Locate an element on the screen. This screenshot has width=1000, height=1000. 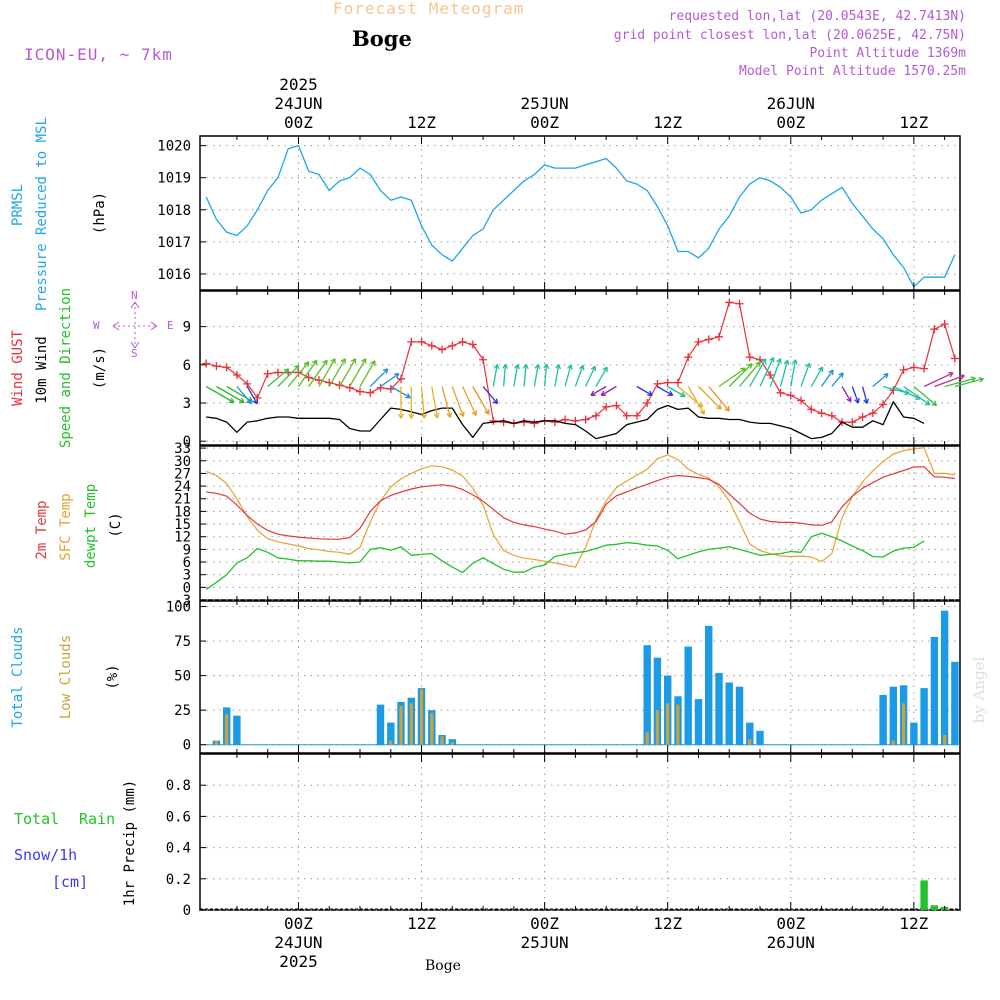
rain-bar is located at coordinates (934, 907).